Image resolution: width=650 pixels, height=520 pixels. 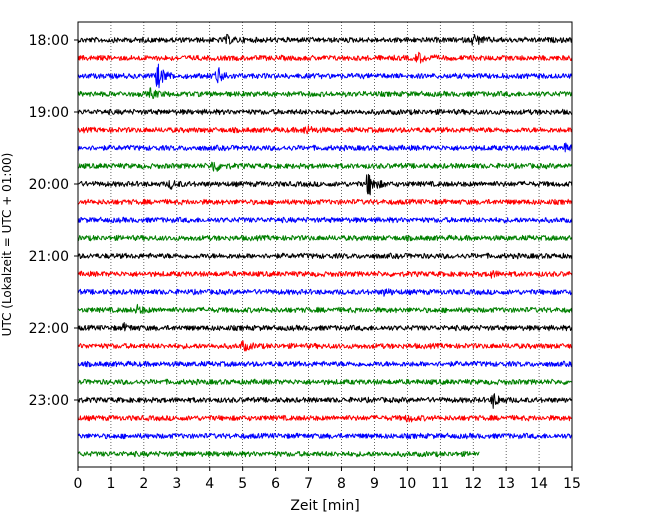 What do you see at coordinates (572, 484) in the screenshot?
I see `x-tick-label: 15` at bounding box center [572, 484].